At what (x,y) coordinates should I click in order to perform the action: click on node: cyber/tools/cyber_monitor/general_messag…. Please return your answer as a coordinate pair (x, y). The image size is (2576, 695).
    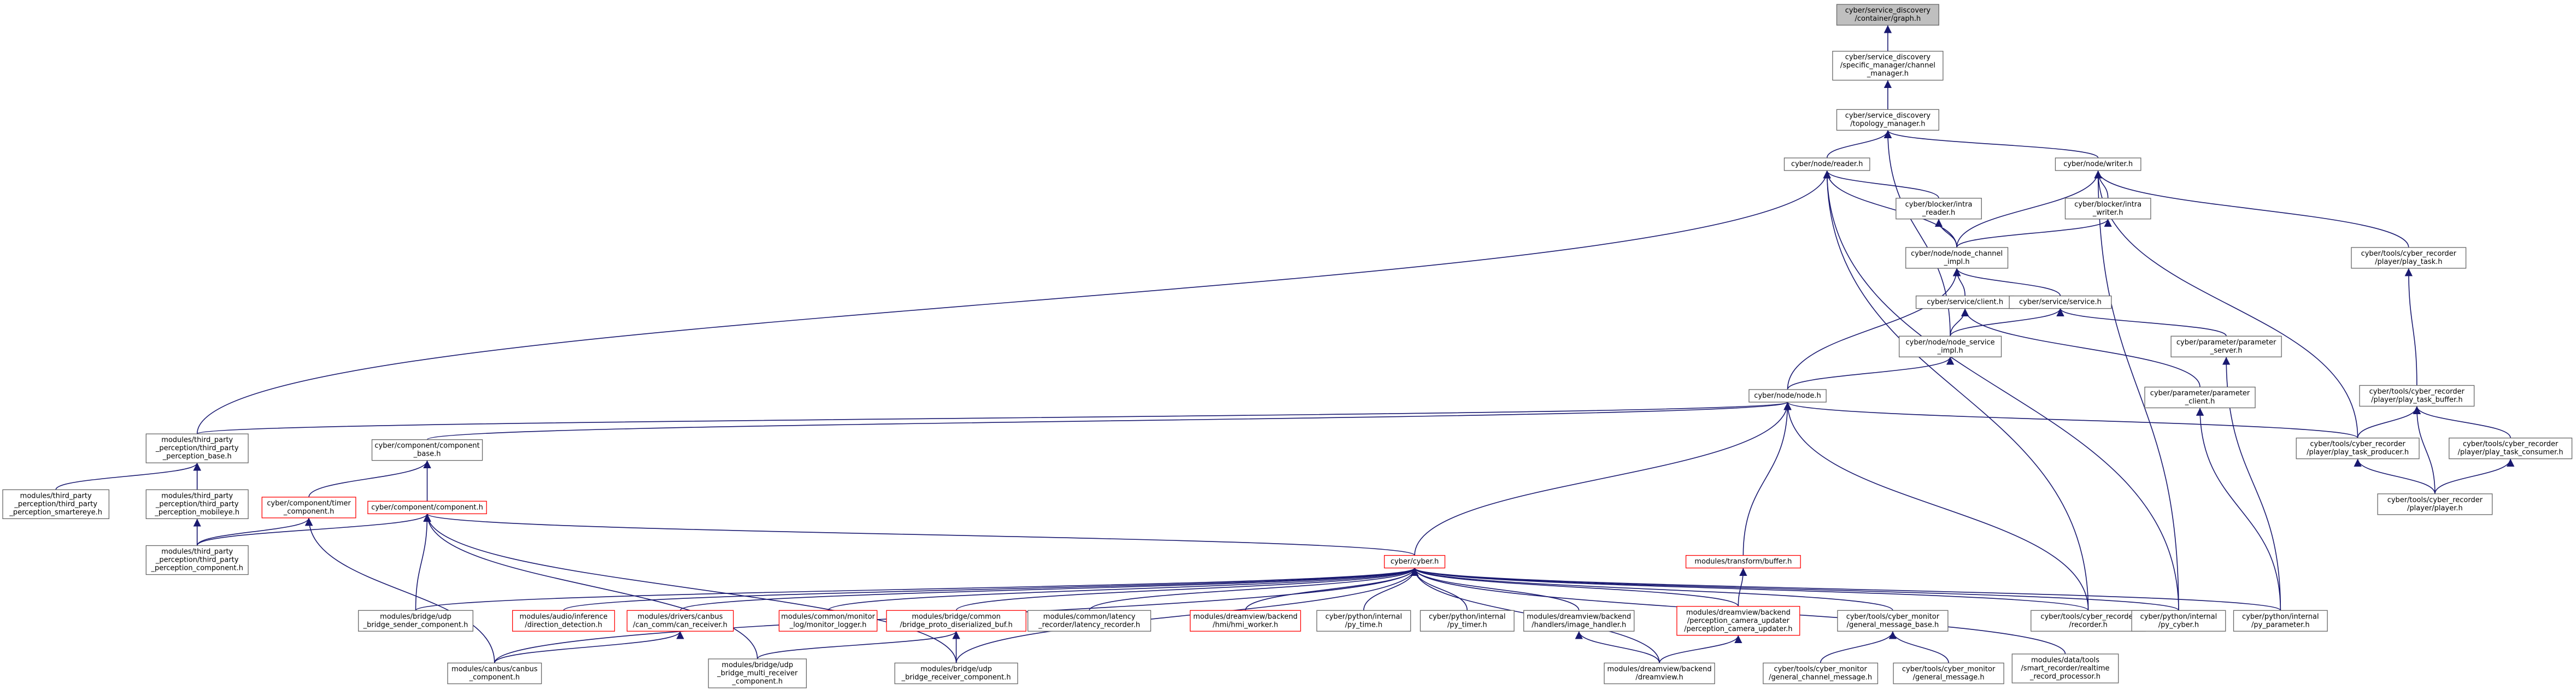
    Looking at the image, I should click on (1893, 621).